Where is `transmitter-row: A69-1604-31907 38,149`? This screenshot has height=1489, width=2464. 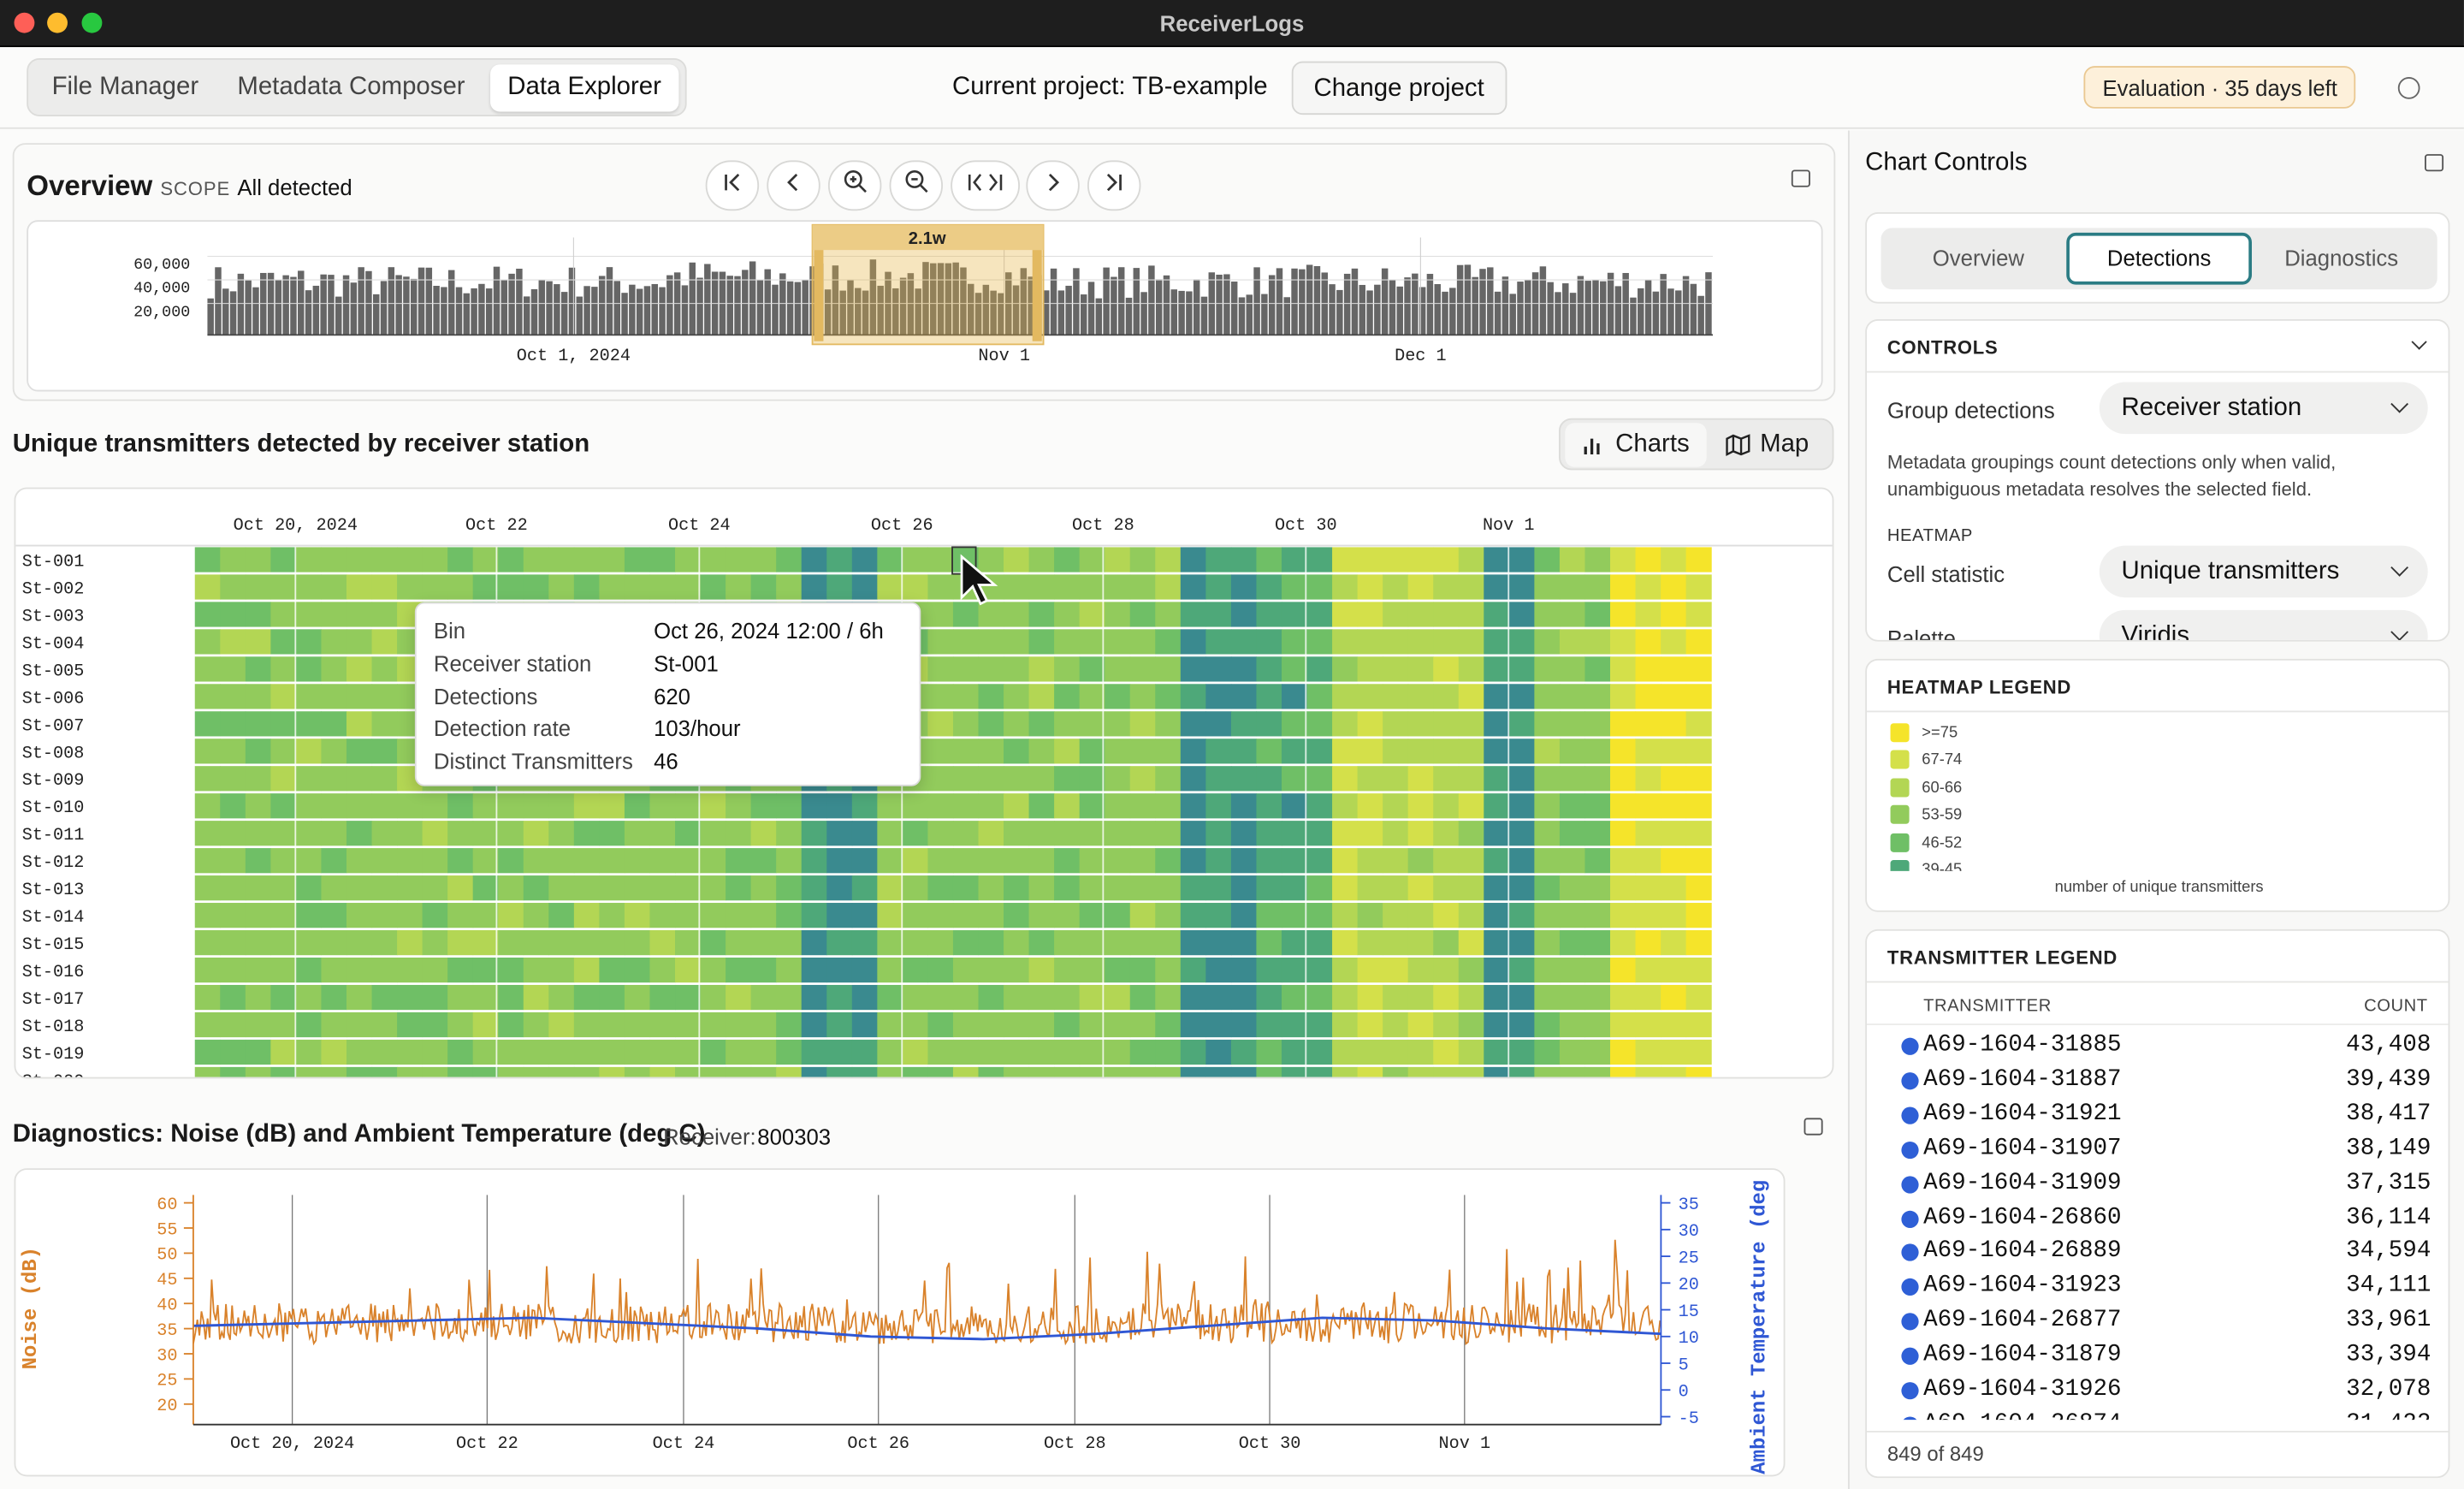
transmitter-row: A69-1604-31907 38,149 is located at coordinates (2158, 1148).